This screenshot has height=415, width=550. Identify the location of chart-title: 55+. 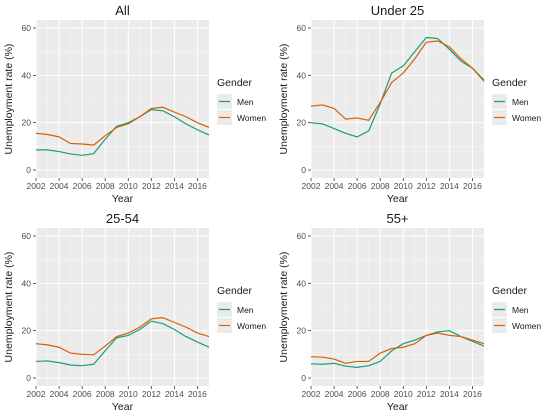
(397, 218).